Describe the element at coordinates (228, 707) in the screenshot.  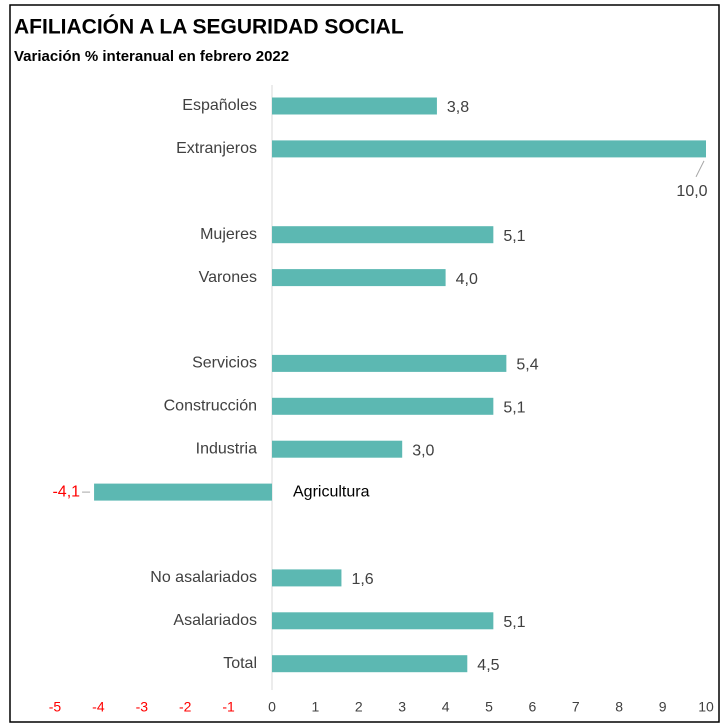
I see `x-tick-label: -1` at that location.